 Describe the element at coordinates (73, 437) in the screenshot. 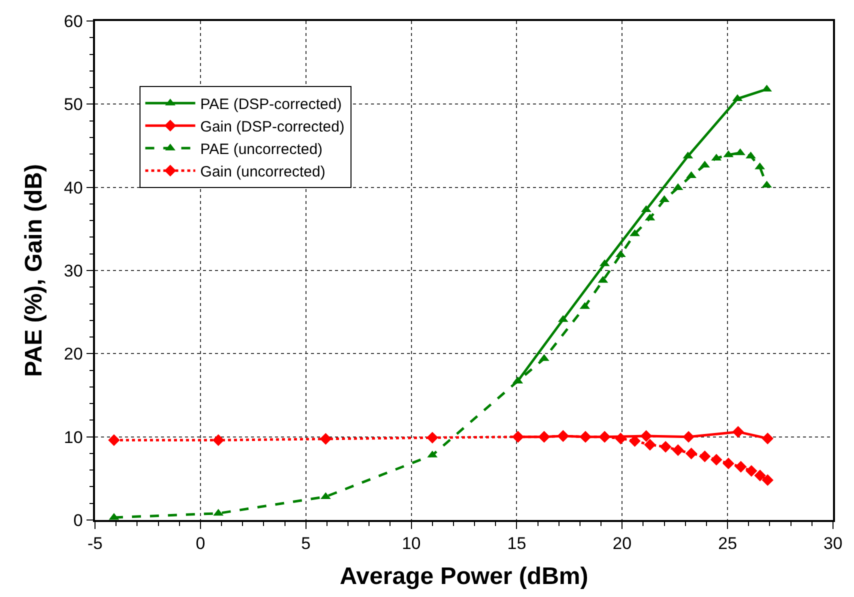

I see `y-tick-label: 10` at that location.